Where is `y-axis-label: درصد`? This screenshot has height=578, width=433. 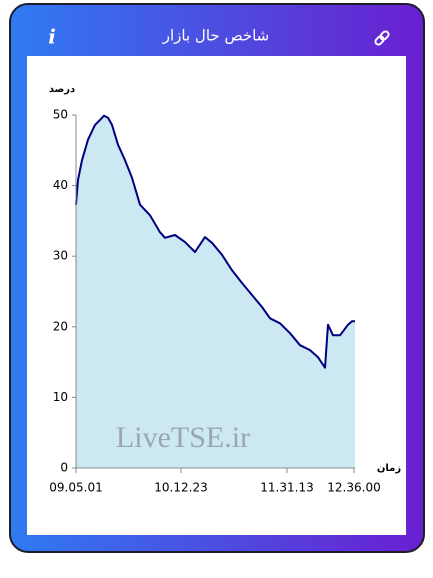 y-axis-label: درصد is located at coordinates (62, 89).